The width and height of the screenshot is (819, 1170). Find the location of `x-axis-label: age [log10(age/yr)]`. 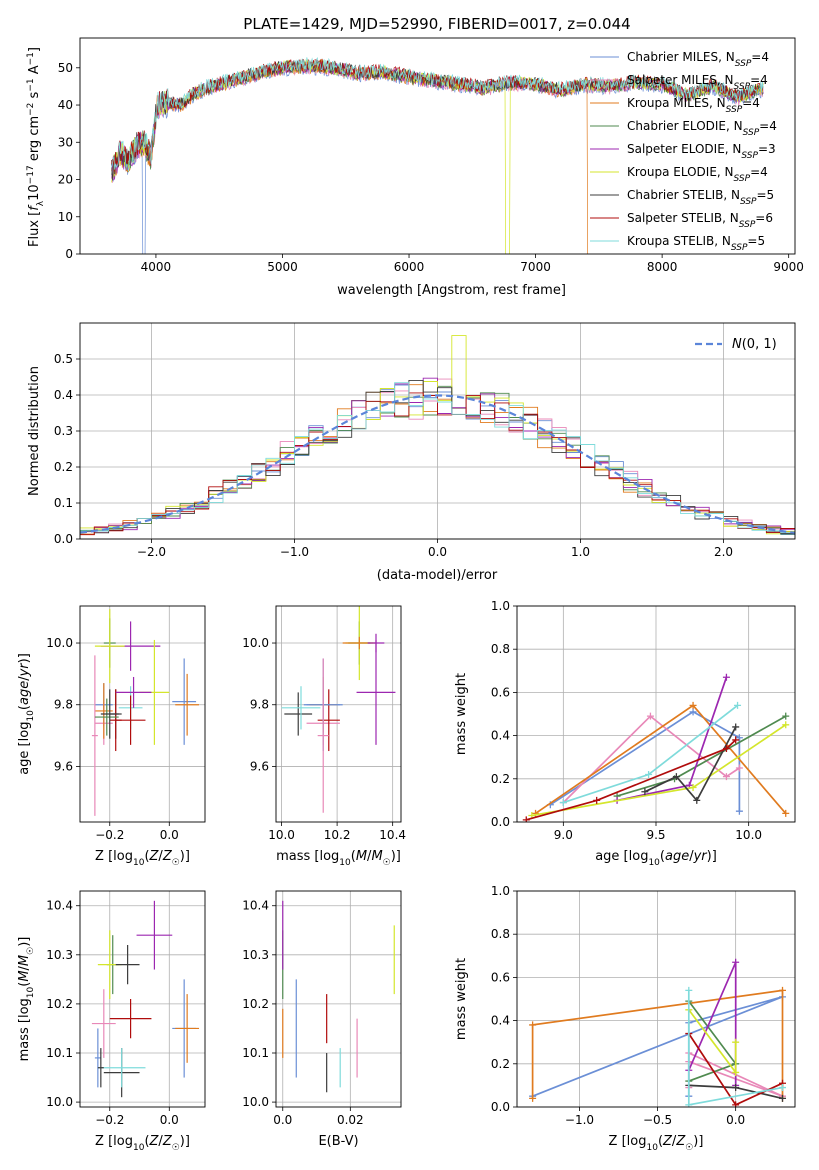

x-axis-label: age [log10(age/yr)] is located at coordinates (656, 858).